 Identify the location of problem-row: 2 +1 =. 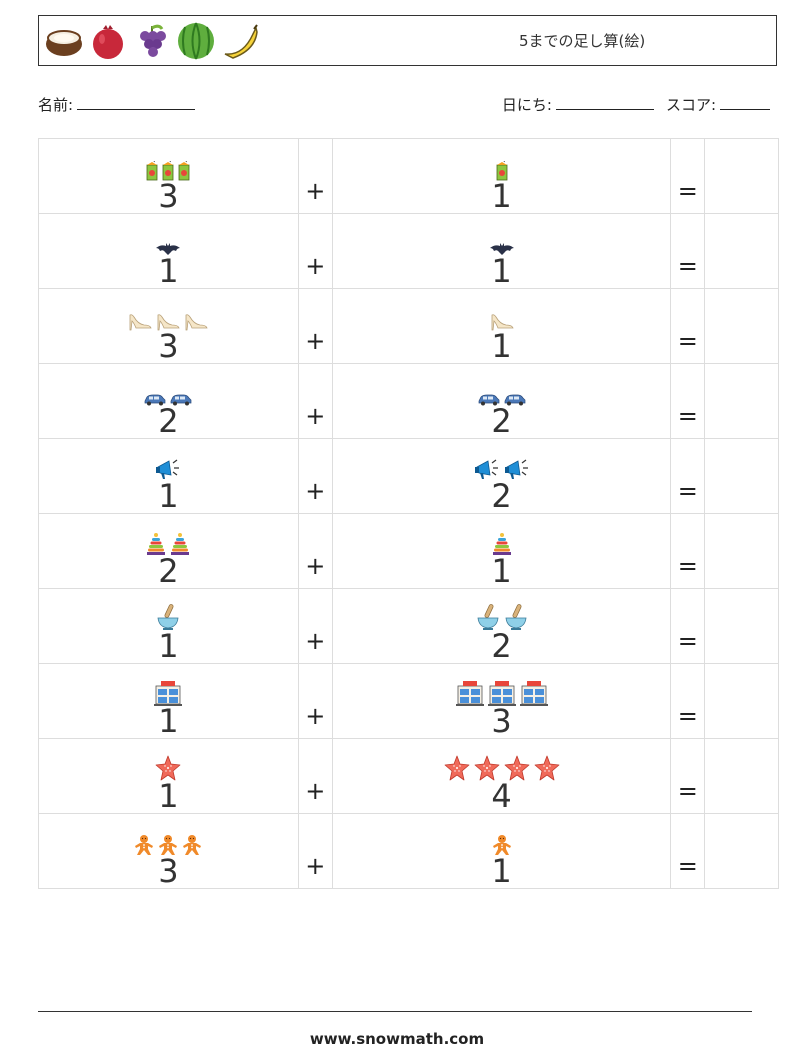
(408, 551).